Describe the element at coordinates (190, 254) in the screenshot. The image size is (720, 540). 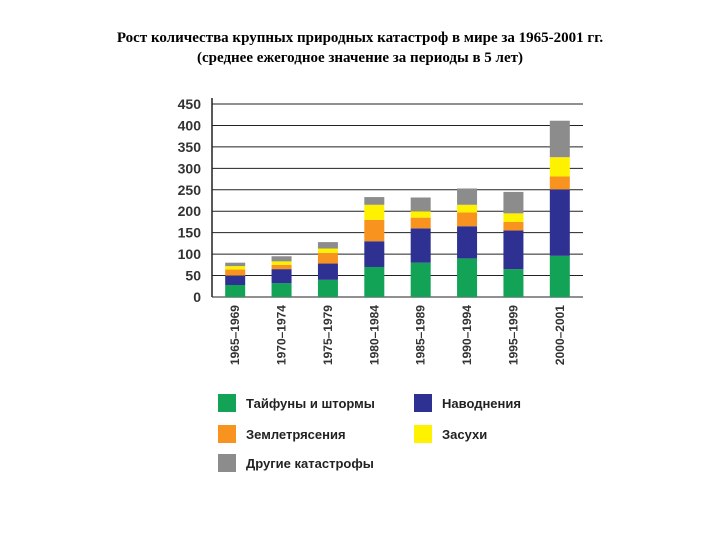
I see `y-tick-label: 100` at that location.